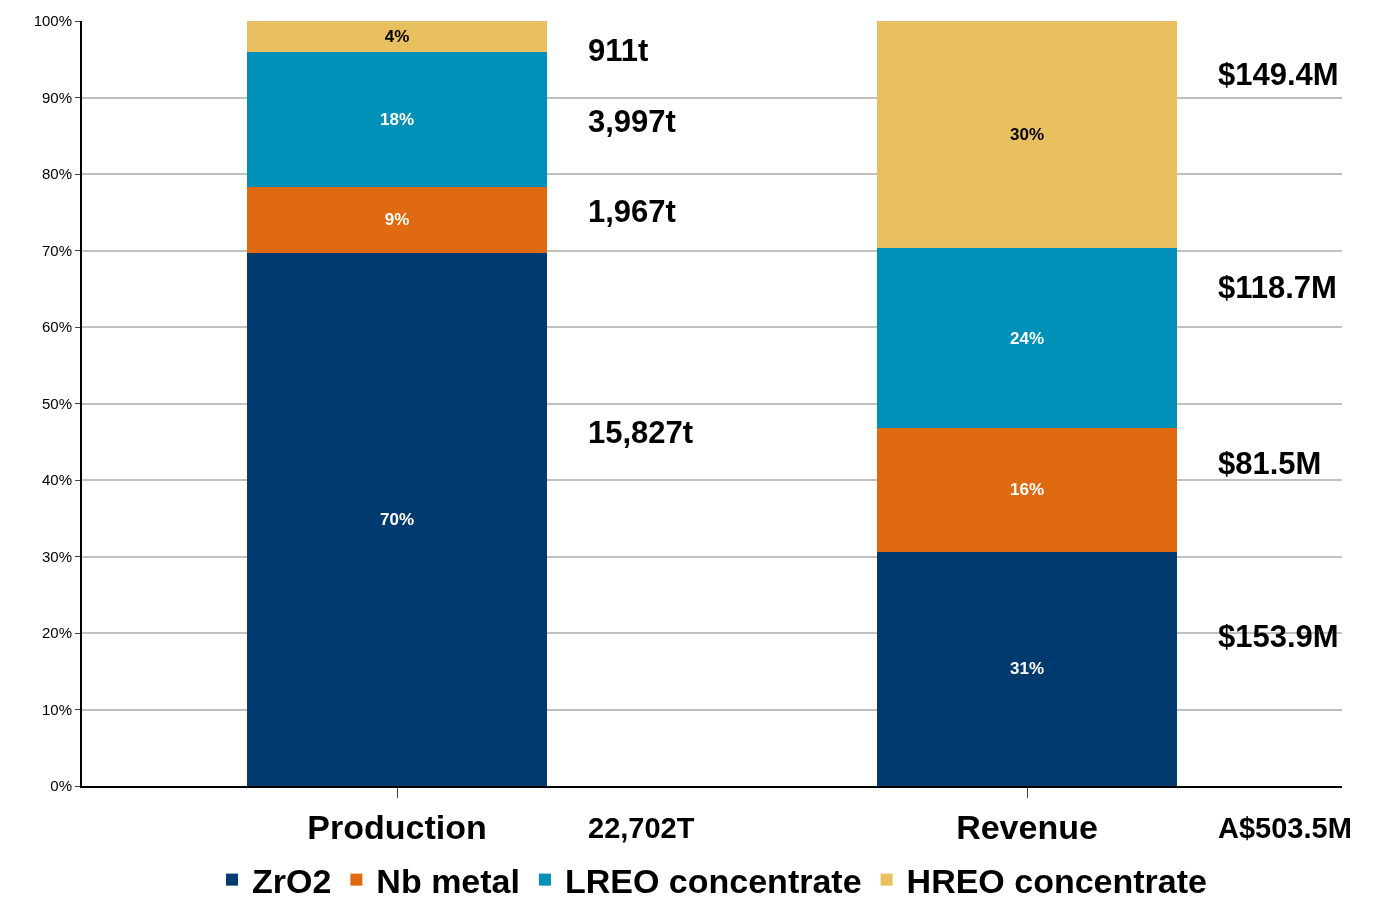  What do you see at coordinates (52, 21) in the screenshot?
I see `y-tick-label: 100%` at bounding box center [52, 21].